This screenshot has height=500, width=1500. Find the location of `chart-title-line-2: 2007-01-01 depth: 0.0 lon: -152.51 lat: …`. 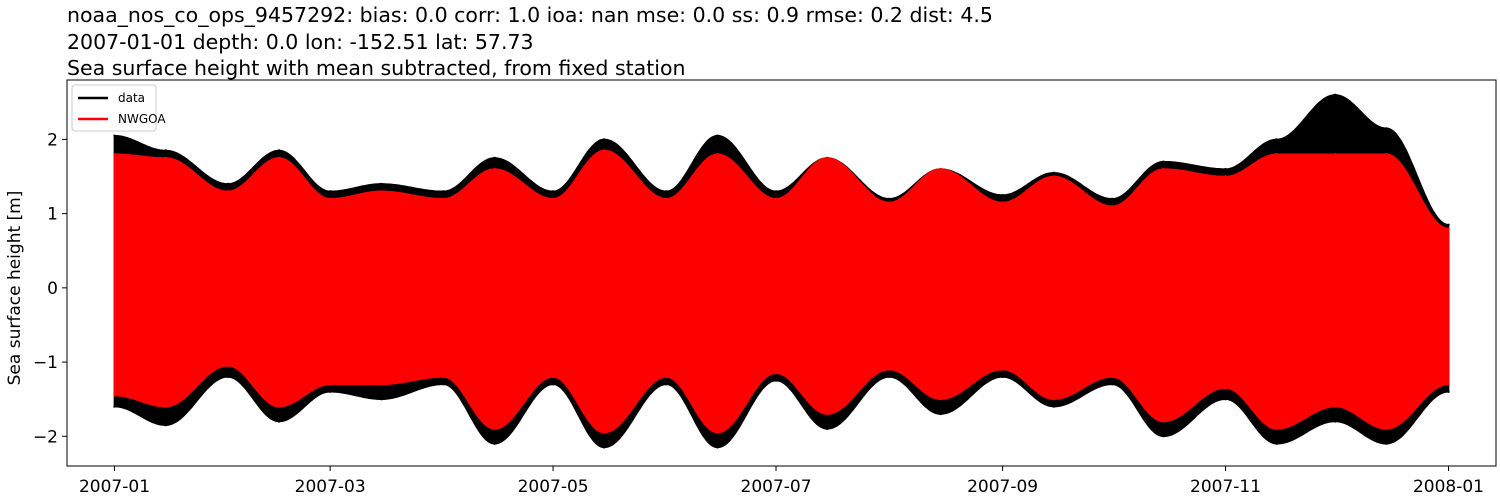

chart-title-line-2: 2007-01-01 depth: 0.0 lon: -152.51 lat: … is located at coordinates (300, 42).